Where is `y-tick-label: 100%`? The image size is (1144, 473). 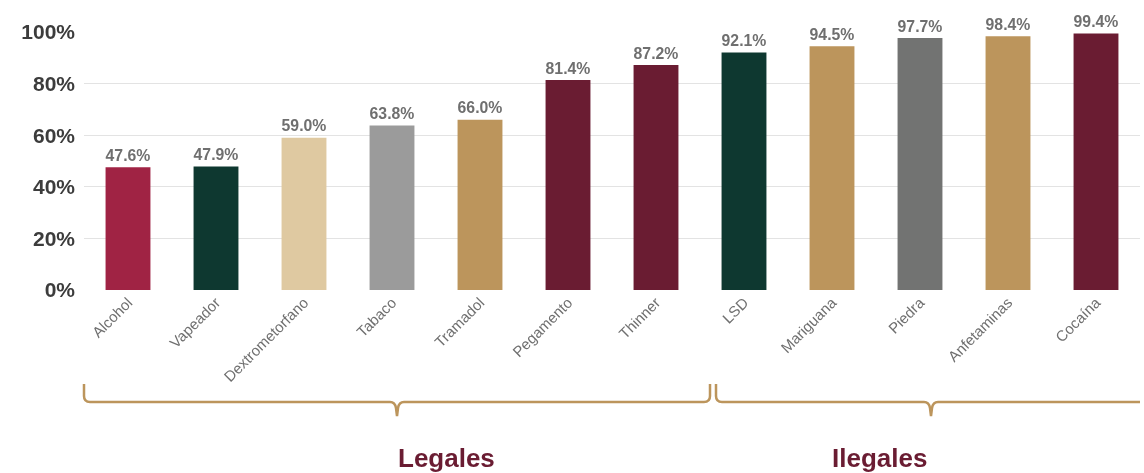 y-tick-label: 100% is located at coordinates (48, 32).